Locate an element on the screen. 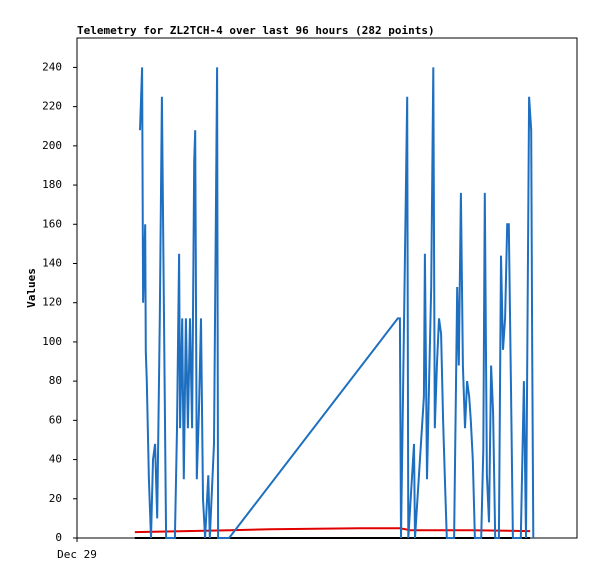 The width and height of the screenshot is (597, 579). y-tick-label: 120 is located at coordinates (52, 302).